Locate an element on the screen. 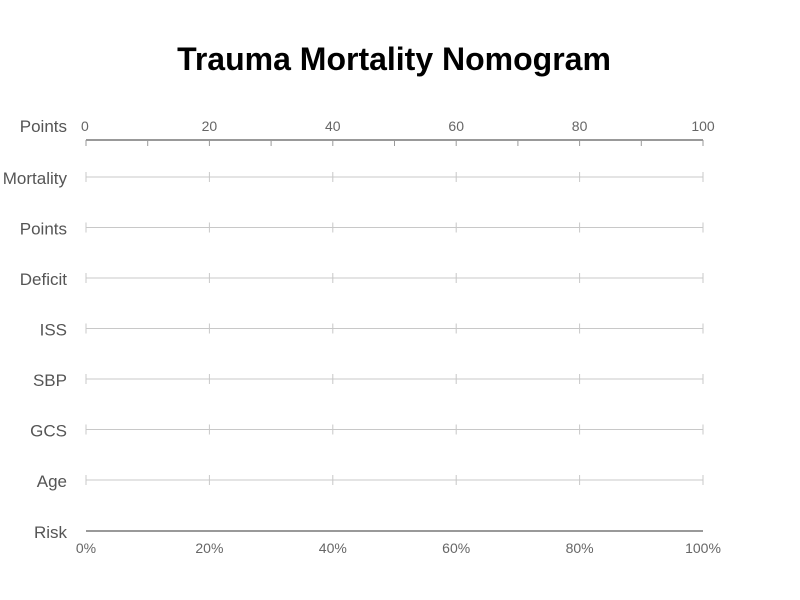 The image size is (800, 600). risk-axis-tick-label: 0% is located at coordinates (86, 548).